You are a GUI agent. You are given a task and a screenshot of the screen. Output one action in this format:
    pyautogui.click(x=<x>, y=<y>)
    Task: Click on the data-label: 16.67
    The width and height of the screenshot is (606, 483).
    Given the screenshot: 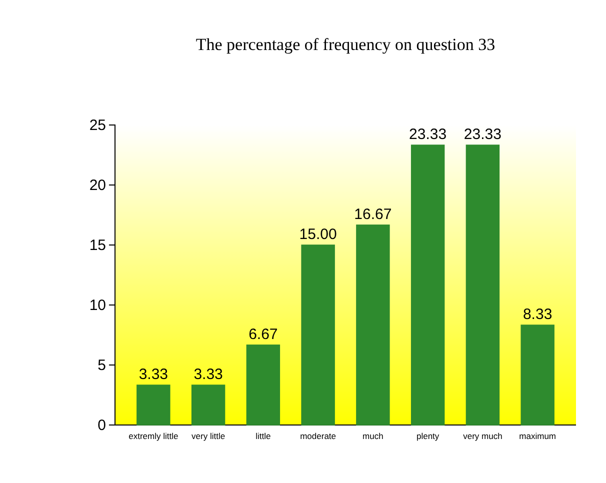 What is the action you would take?
    pyautogui.click(x=373, y=214)
    